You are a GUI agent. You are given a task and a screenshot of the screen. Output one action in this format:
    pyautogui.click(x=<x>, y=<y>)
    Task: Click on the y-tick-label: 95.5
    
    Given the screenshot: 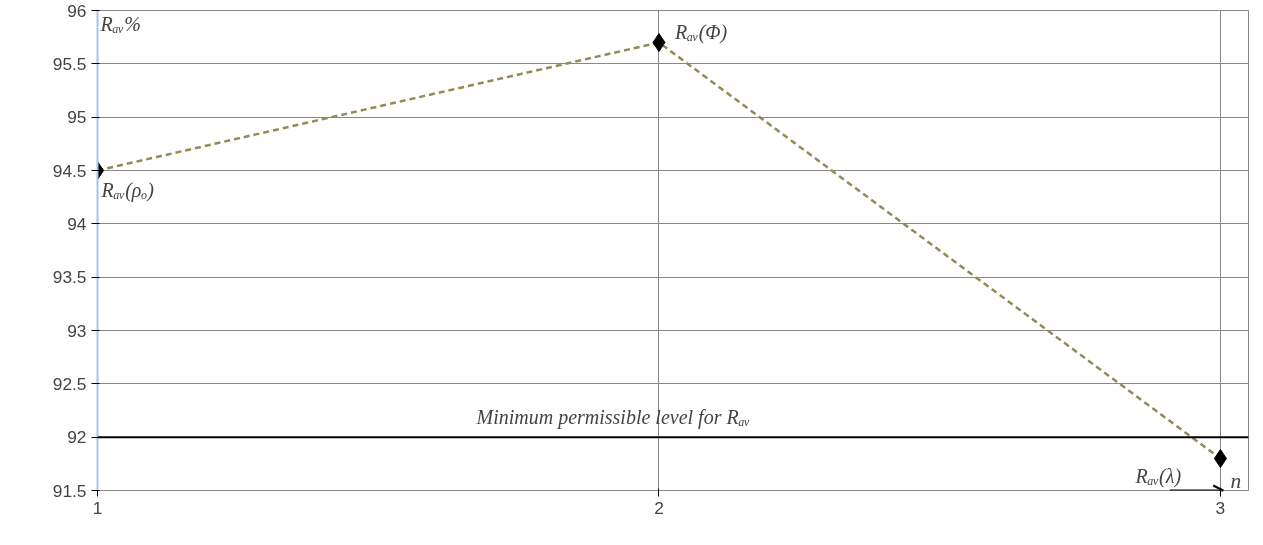 What is the action you would take?
    pyautogui.click(x=69, y=63)
    